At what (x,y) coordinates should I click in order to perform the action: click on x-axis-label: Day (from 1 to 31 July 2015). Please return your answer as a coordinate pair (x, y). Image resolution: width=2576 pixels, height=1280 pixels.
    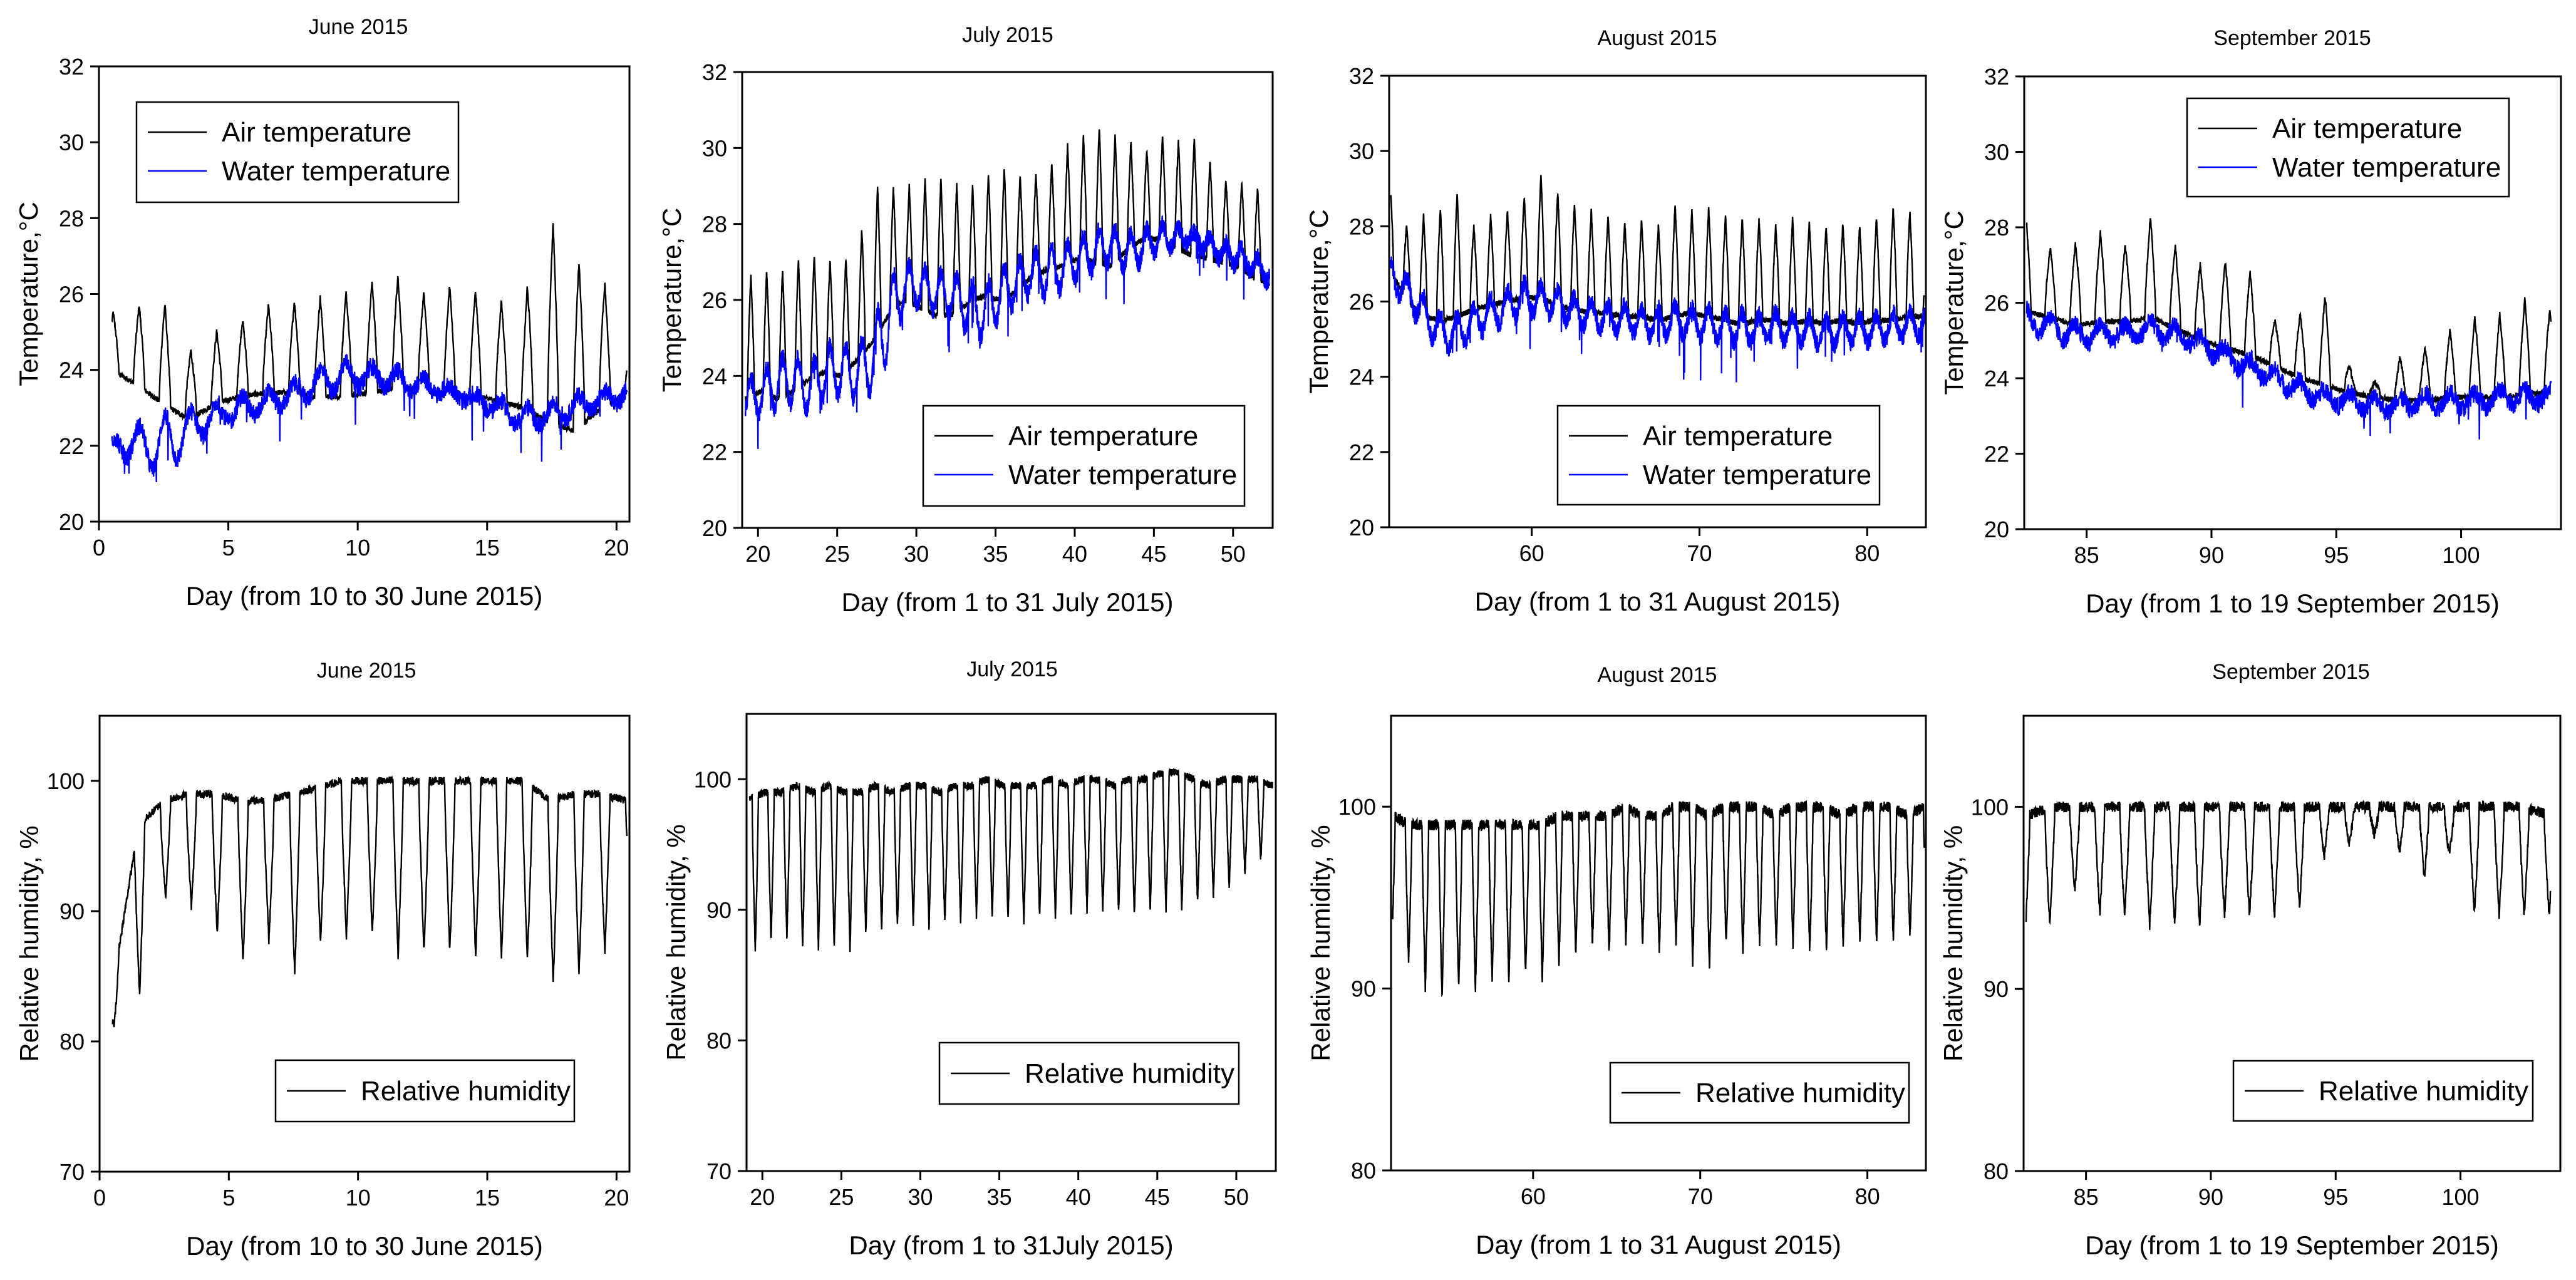
    Looking at the image, I should click on (1008, 602).